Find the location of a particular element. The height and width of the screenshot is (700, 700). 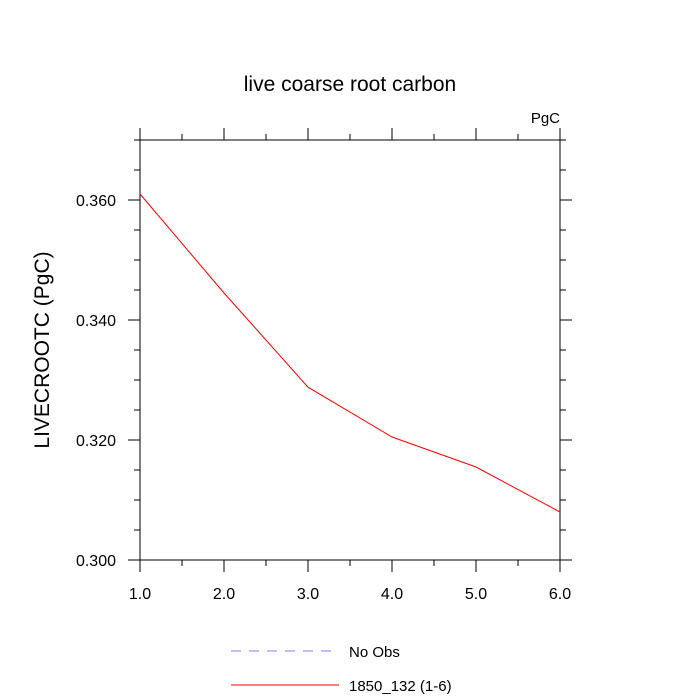

x-tick-label: 4.0 is located at coordinates (392, 594).